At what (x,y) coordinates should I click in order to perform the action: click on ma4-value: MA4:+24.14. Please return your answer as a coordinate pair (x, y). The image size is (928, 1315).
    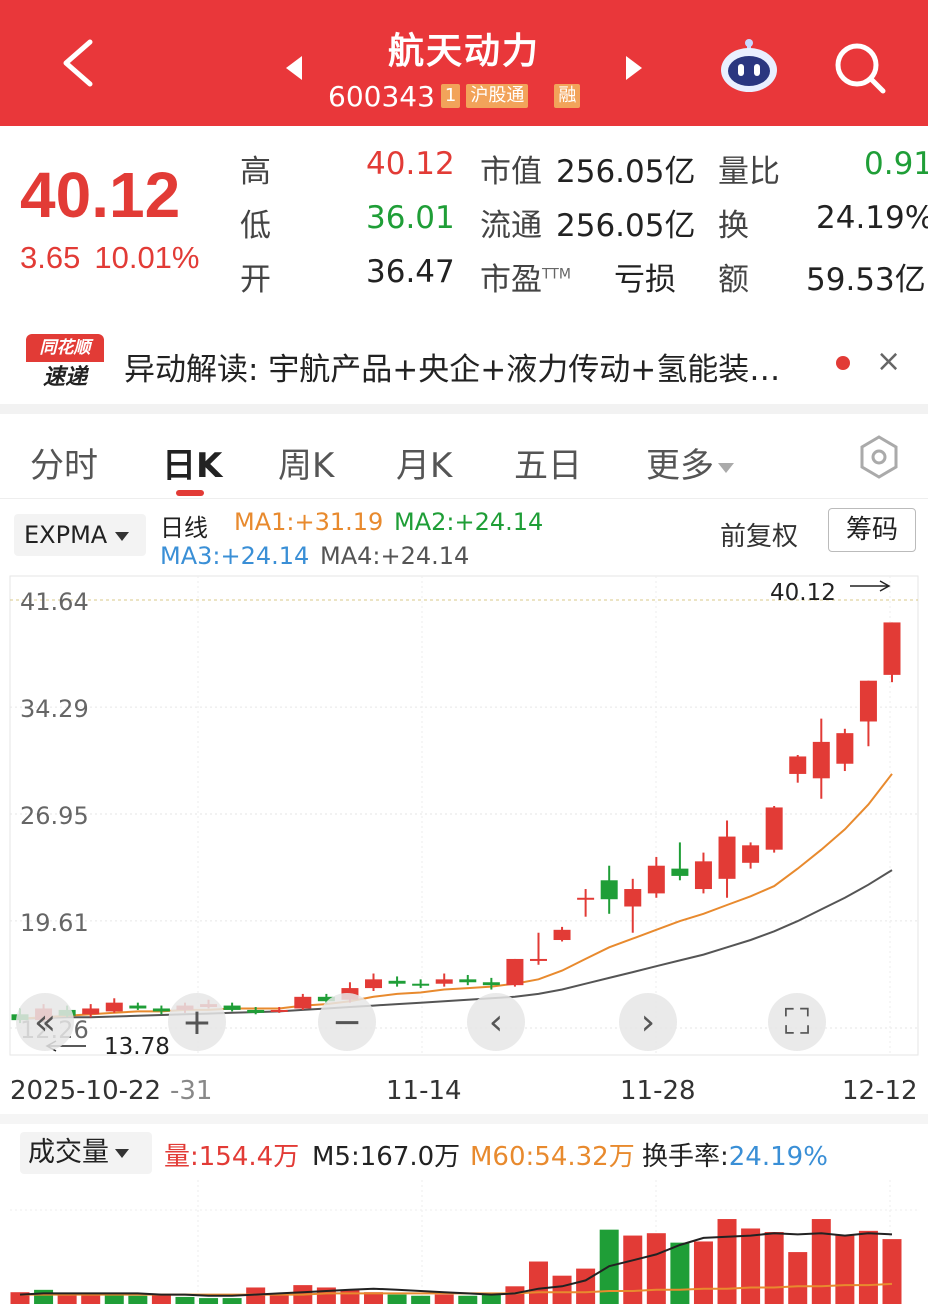
    Looking at the image, I should click on (395, 556).